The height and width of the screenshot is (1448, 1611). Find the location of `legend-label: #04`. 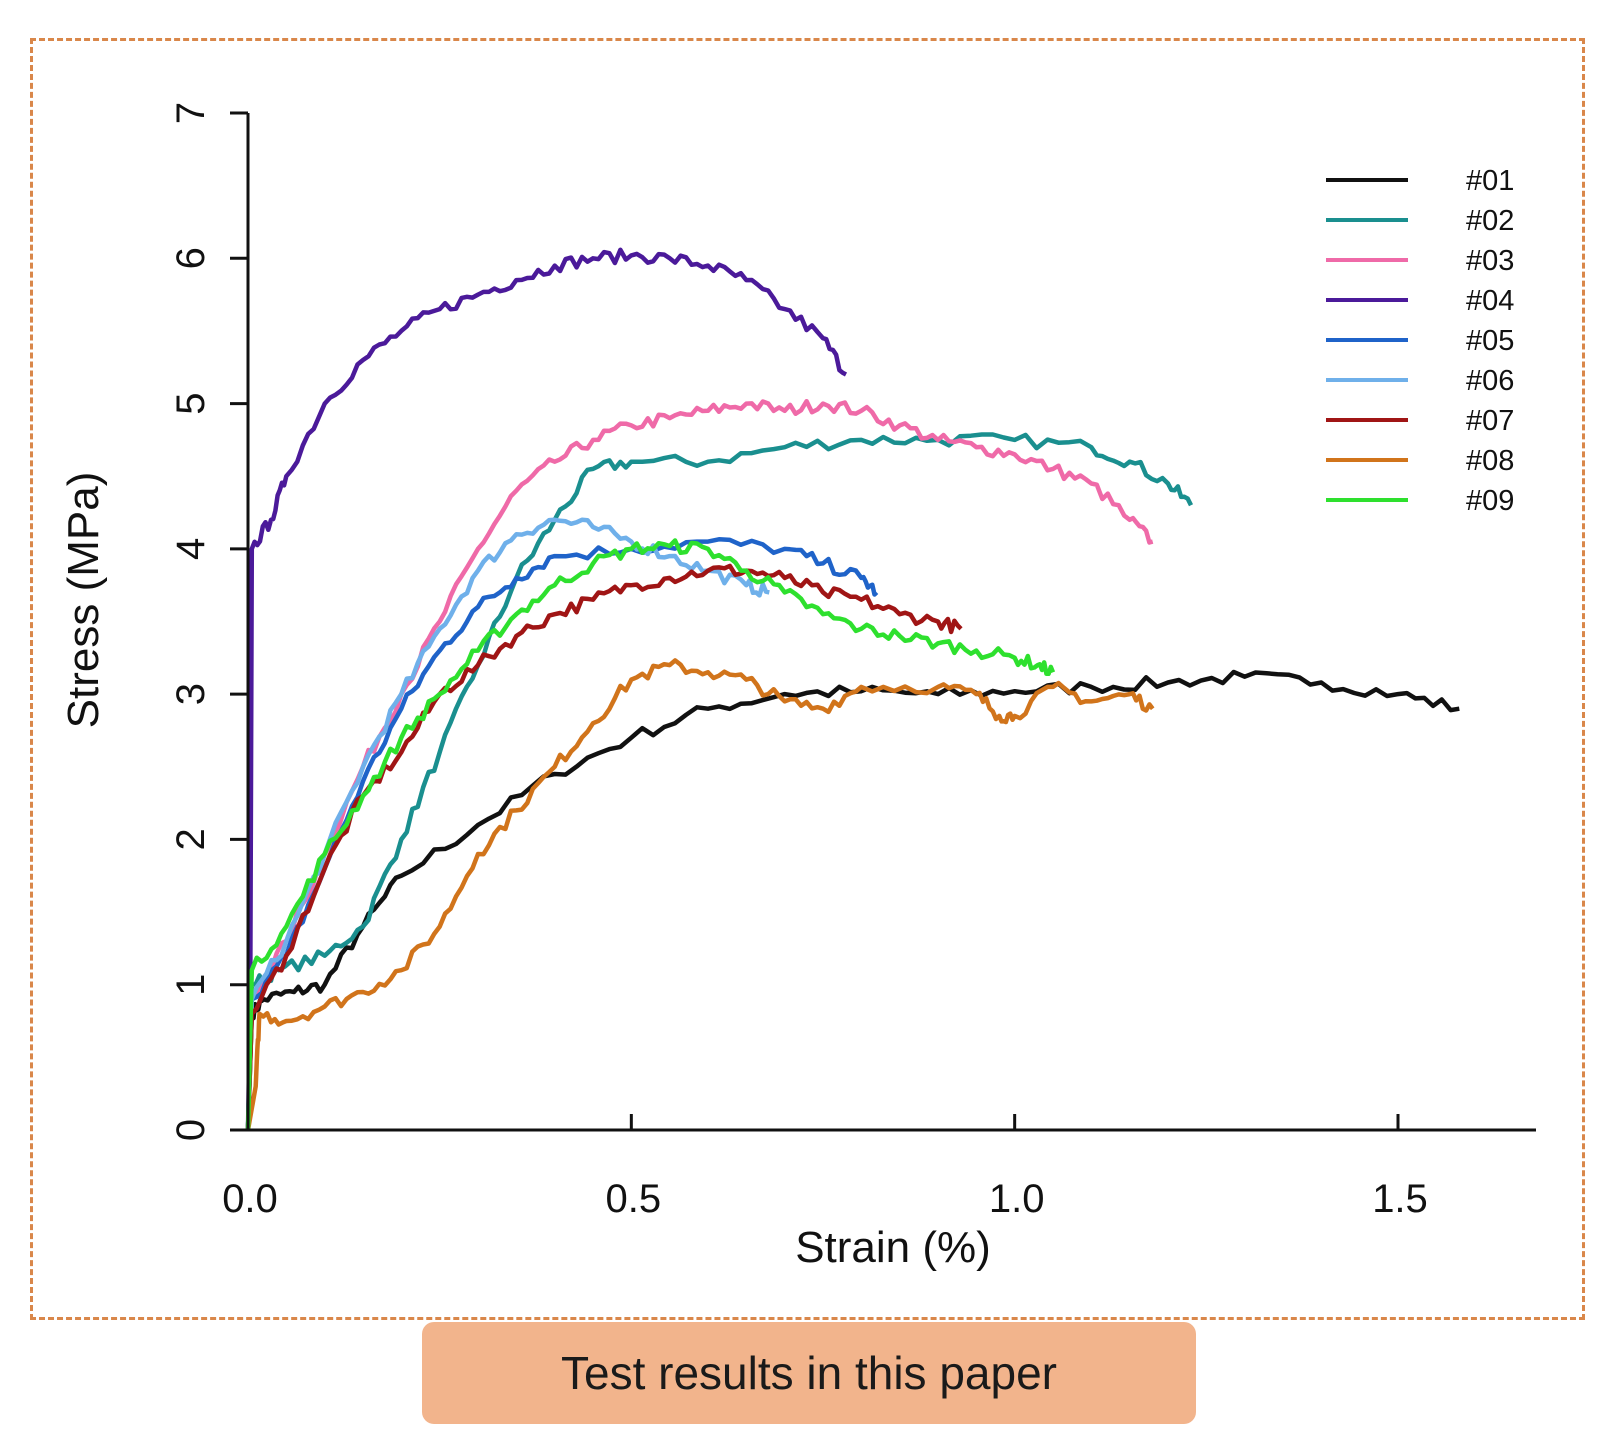

legend-label: #04 is located at coordinates (1490, 301).